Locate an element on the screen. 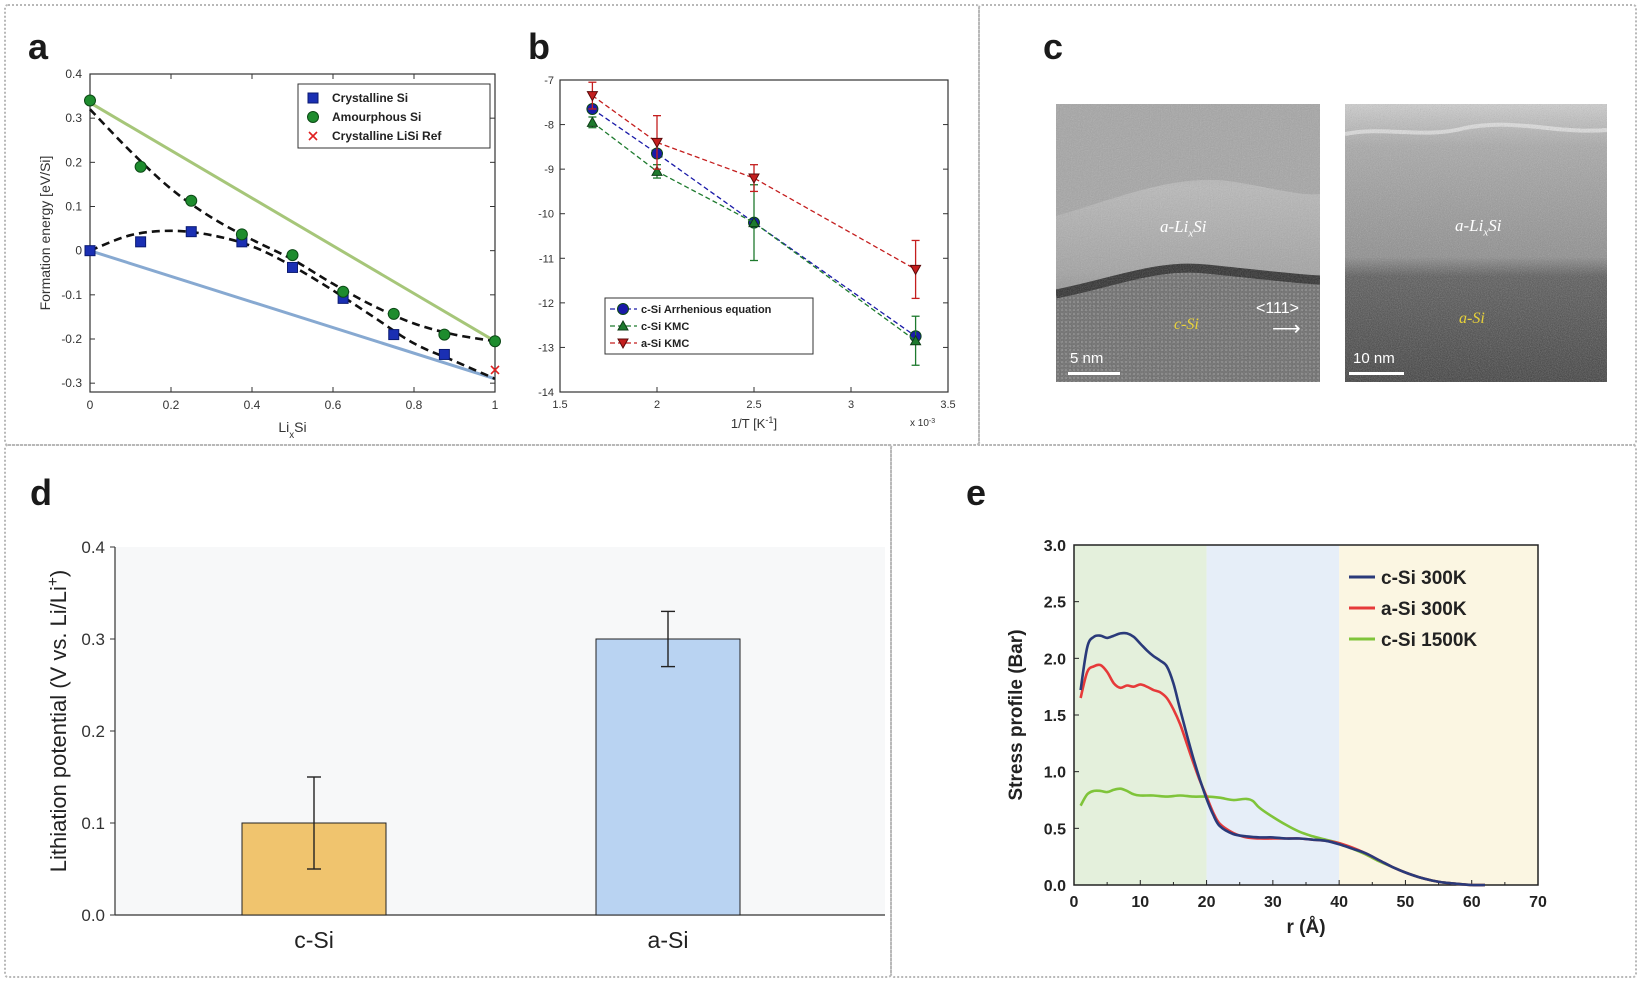 The image size is (1641, 982). y-axis-label-part: Lithiation potential (V vs. Li/Li is located at coordinates (58, 729).